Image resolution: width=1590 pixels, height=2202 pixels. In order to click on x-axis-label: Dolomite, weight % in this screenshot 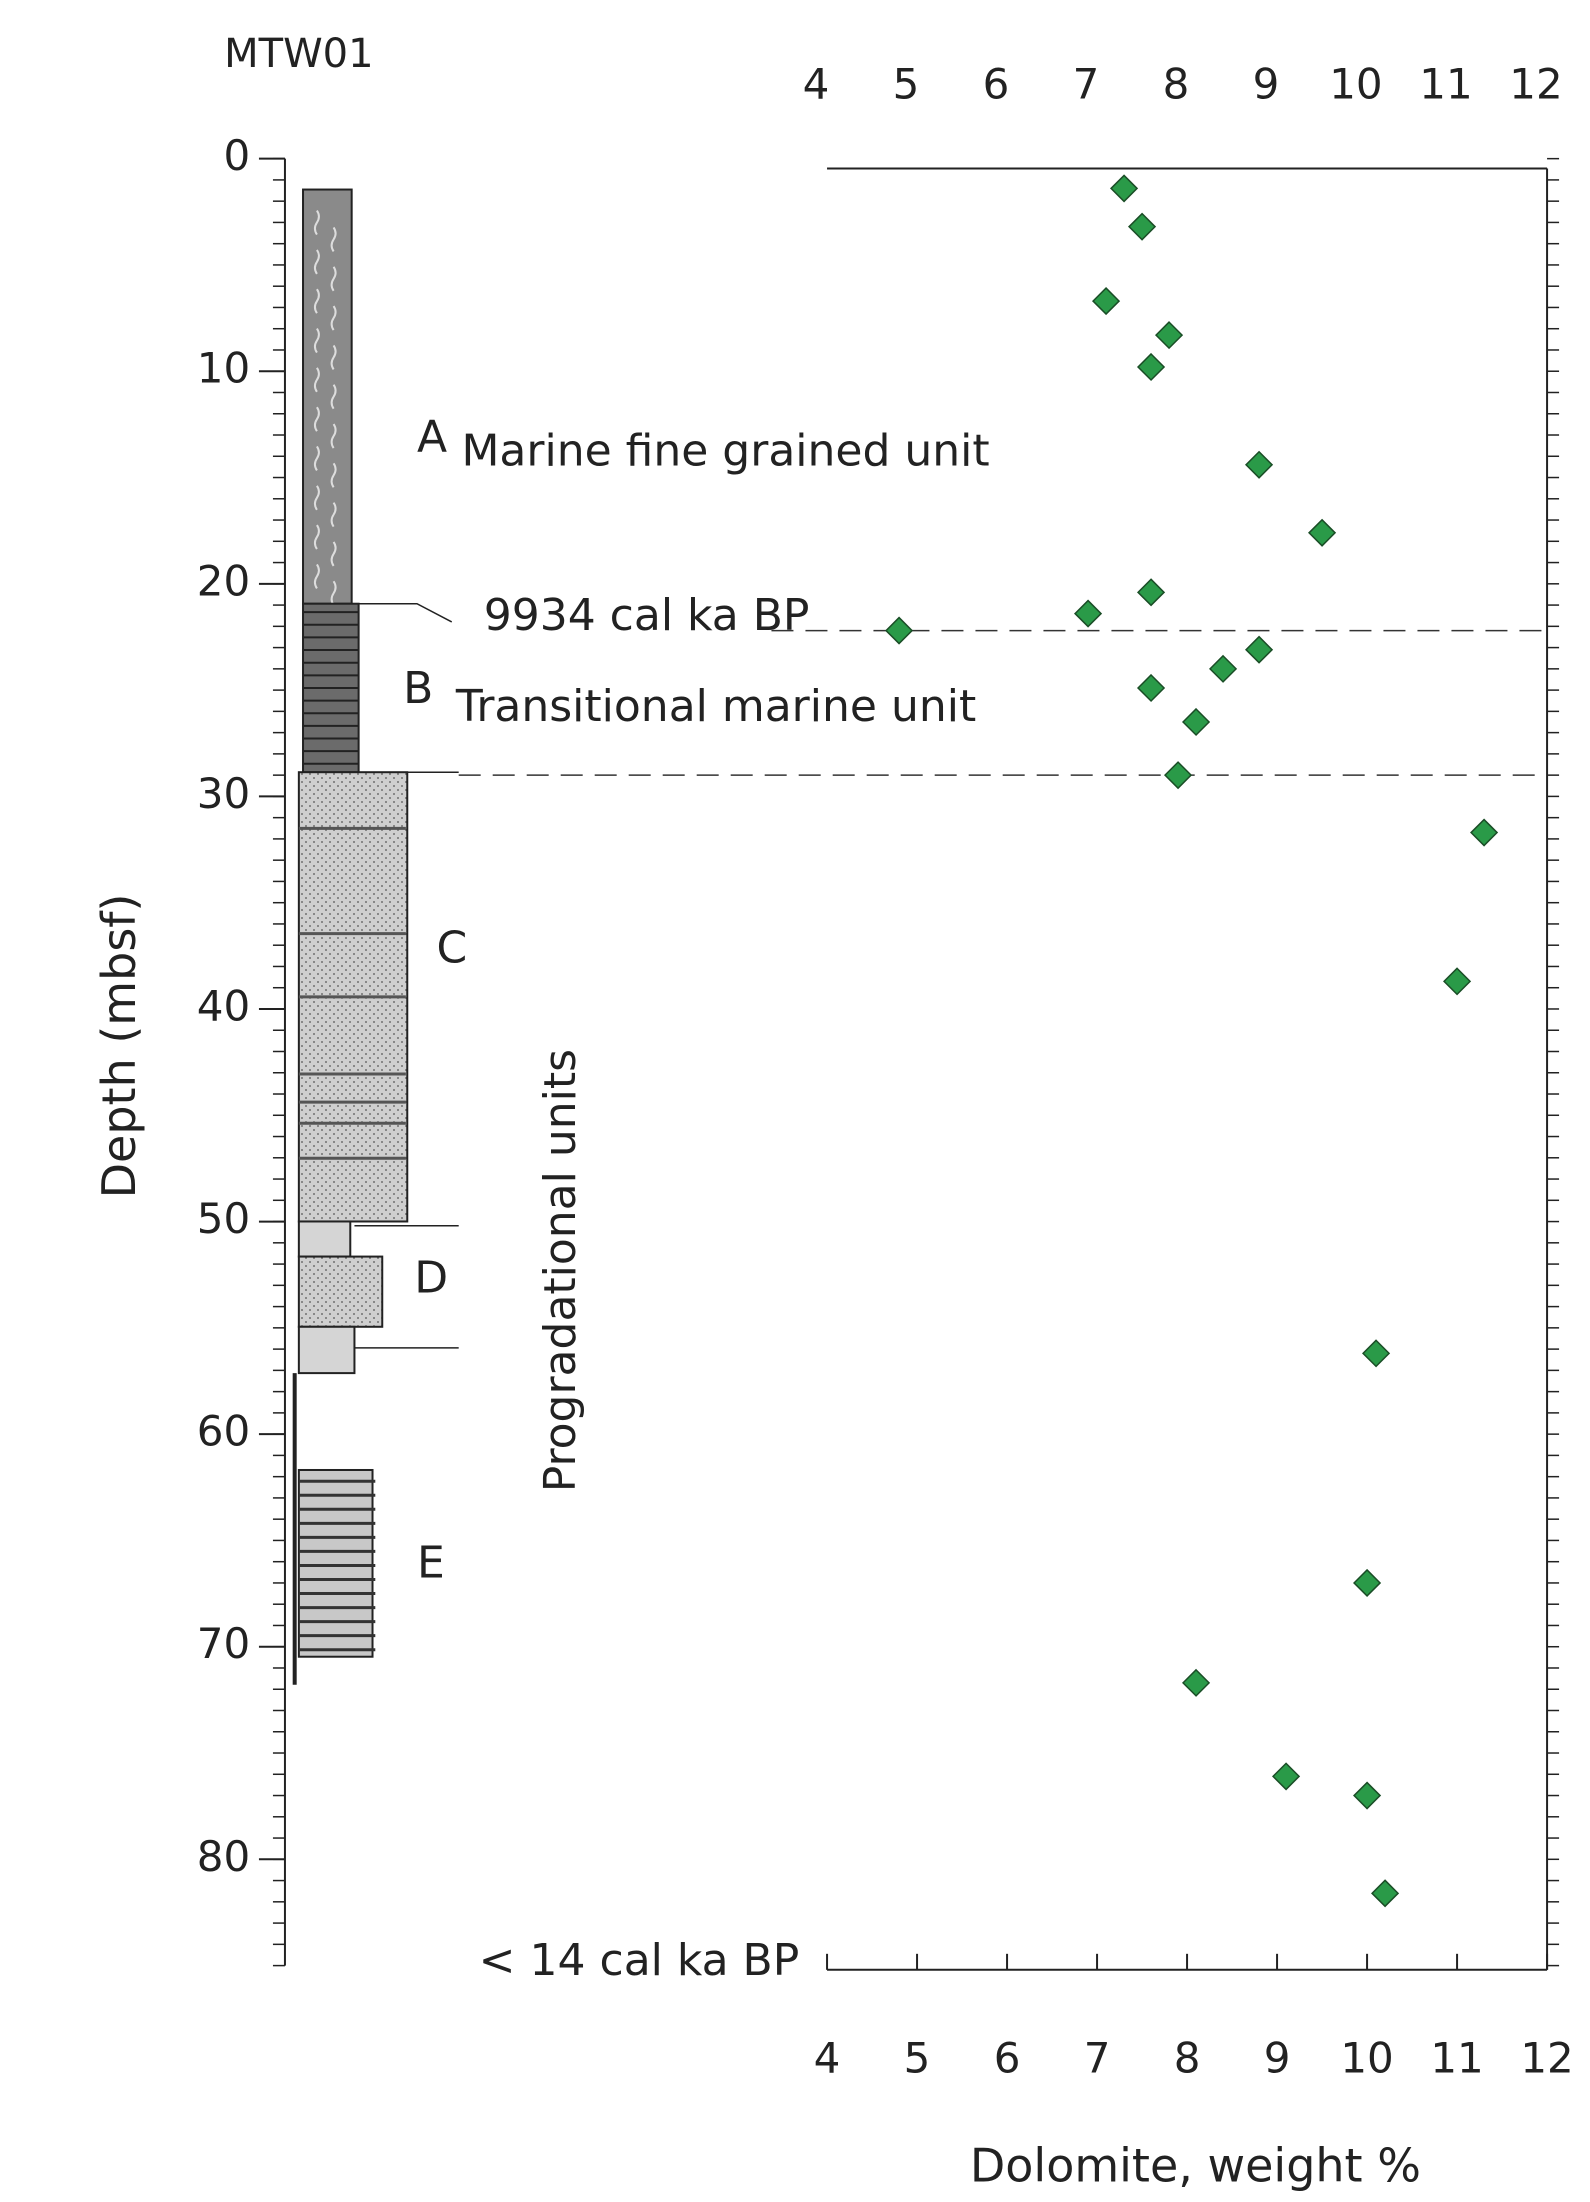, I will do `click(1195, 2166)`.